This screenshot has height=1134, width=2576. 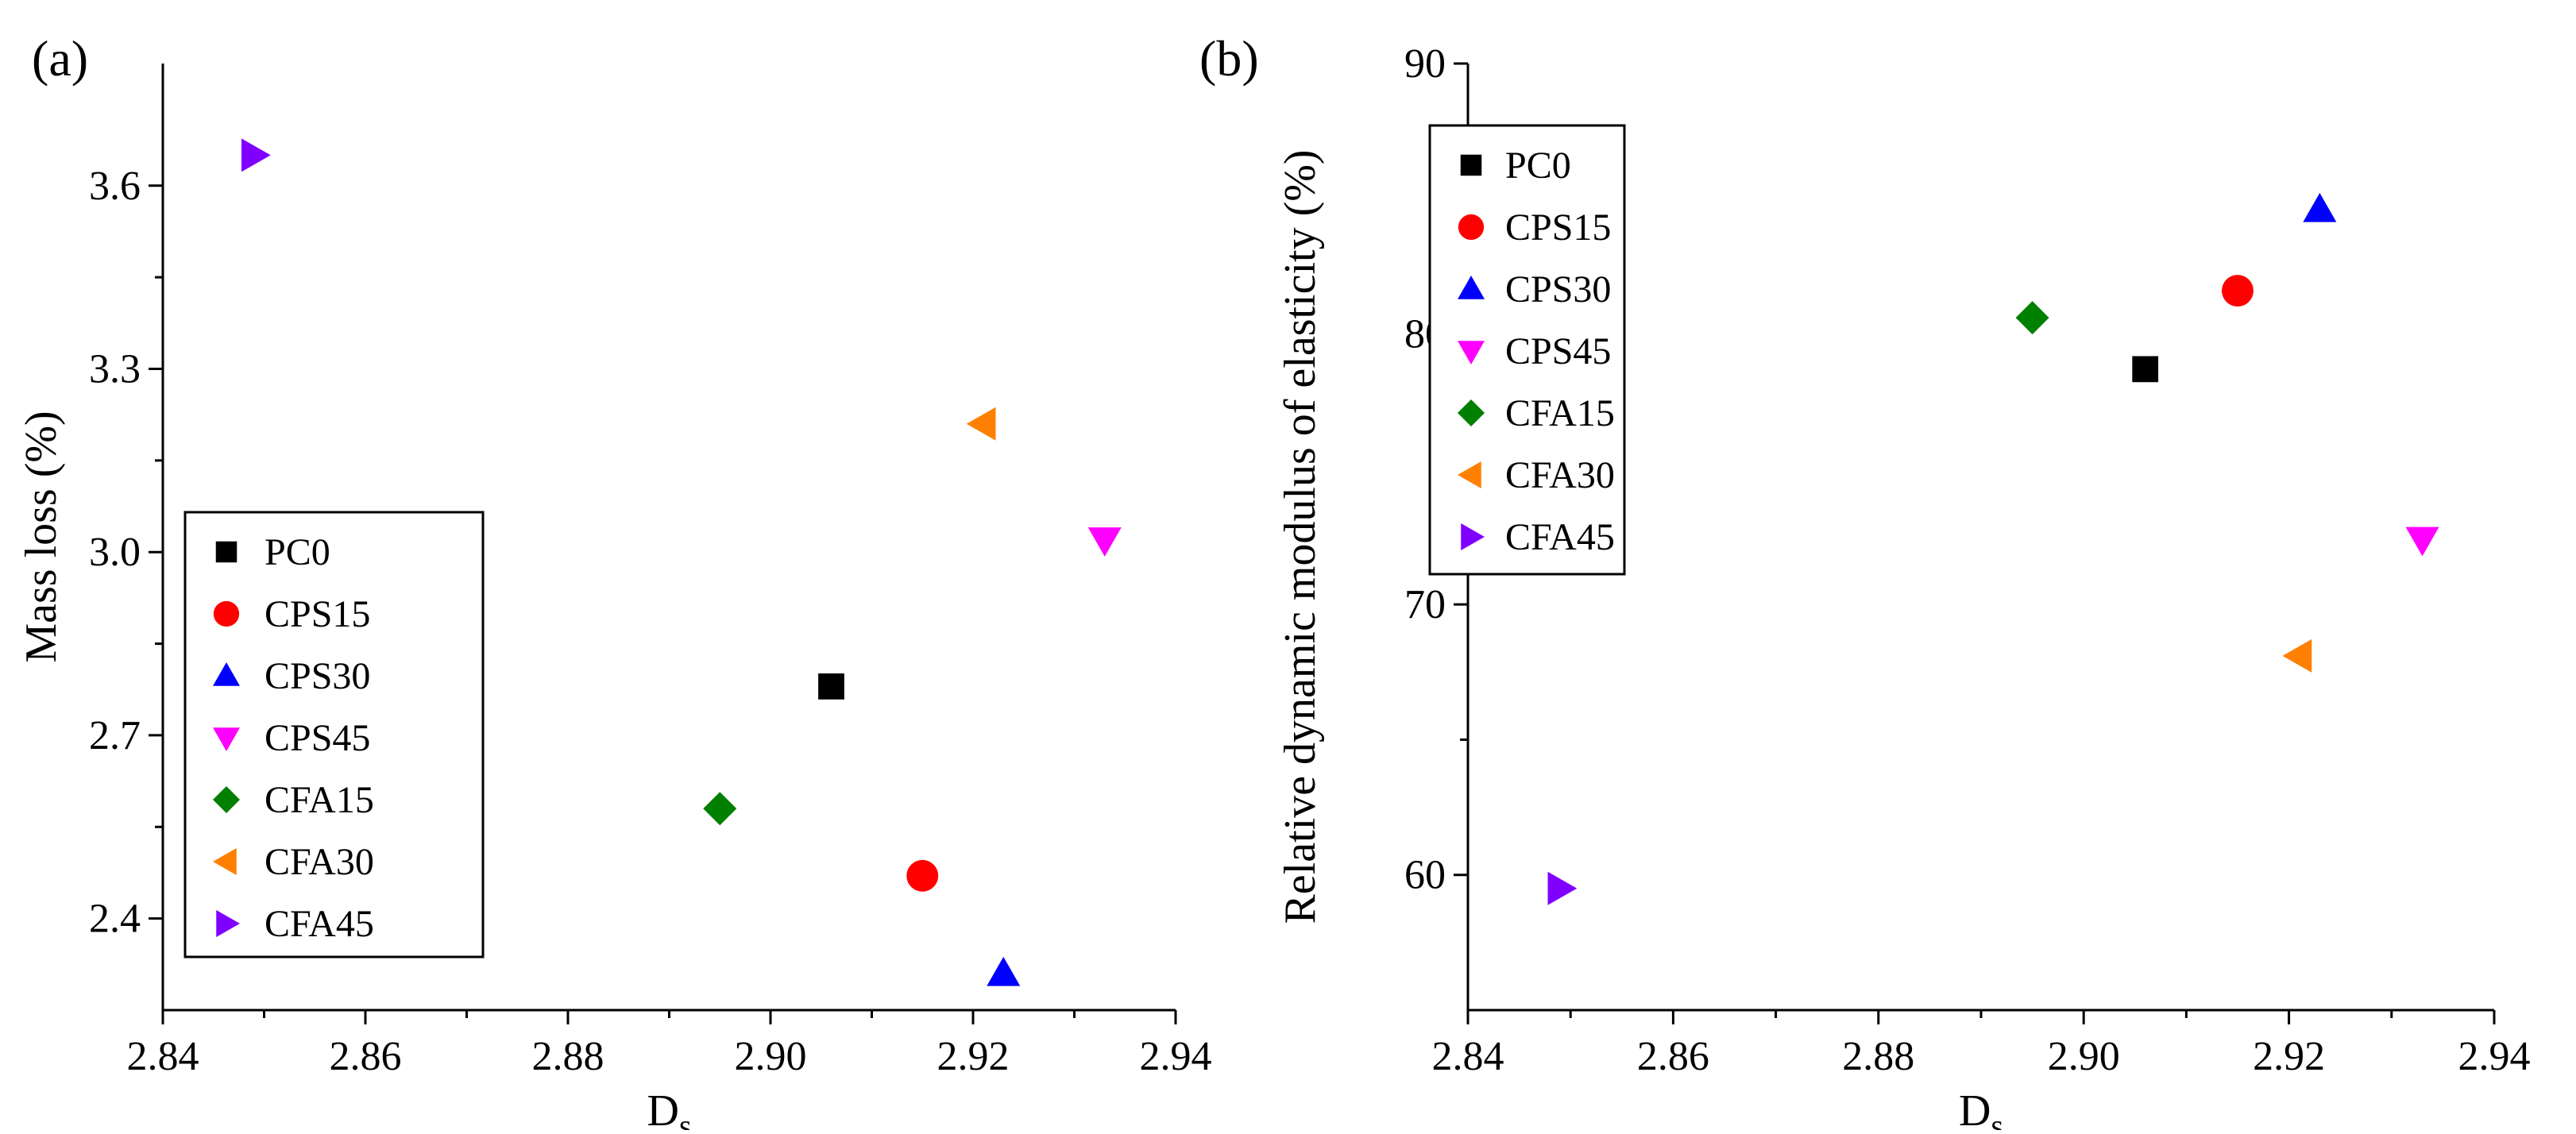 I want to click on panel-label: (b), so click(x=1229, y=58).